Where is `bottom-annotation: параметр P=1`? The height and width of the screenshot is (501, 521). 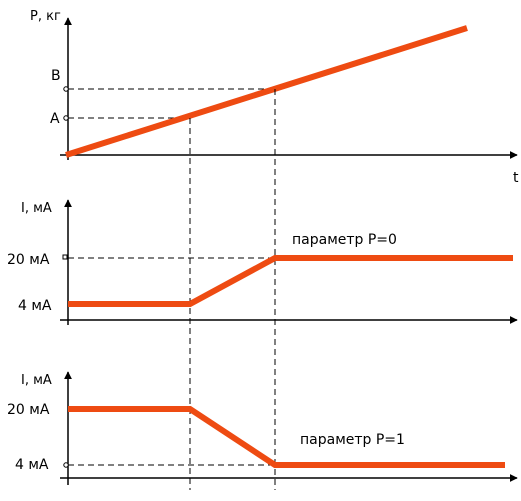
bottom-annotation: параметр P=1 is located at coordinates (352, 440).